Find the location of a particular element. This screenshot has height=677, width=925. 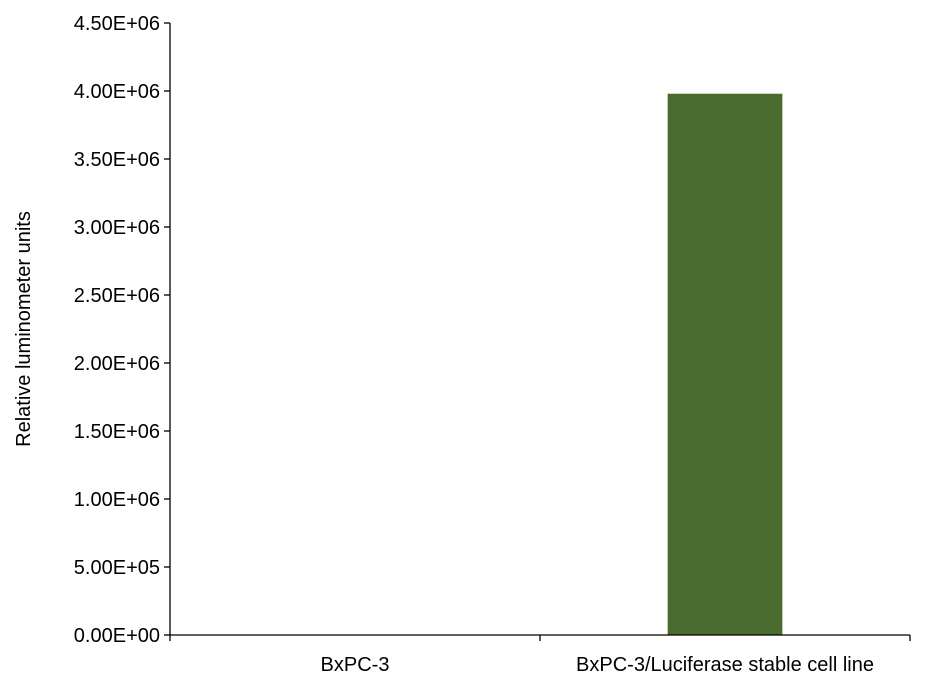

y-tick-label: 0.00E+00 is located at coordinates (117, 636).